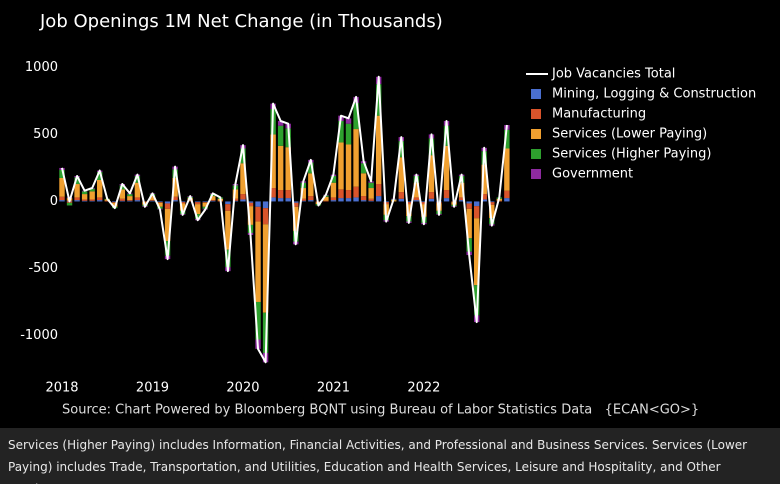 This screenshot has width=780, height=484. Describe the element at coordinates (41, 67) in the screenshot. I see `y-tick-label: 1000` at that location.